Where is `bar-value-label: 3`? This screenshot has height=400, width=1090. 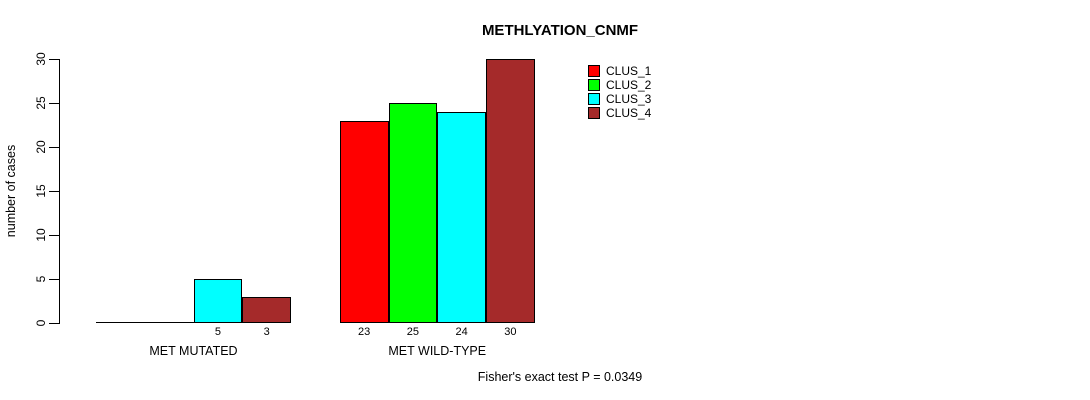
bar-value-label: 3 is located at coordinates (266, 332).